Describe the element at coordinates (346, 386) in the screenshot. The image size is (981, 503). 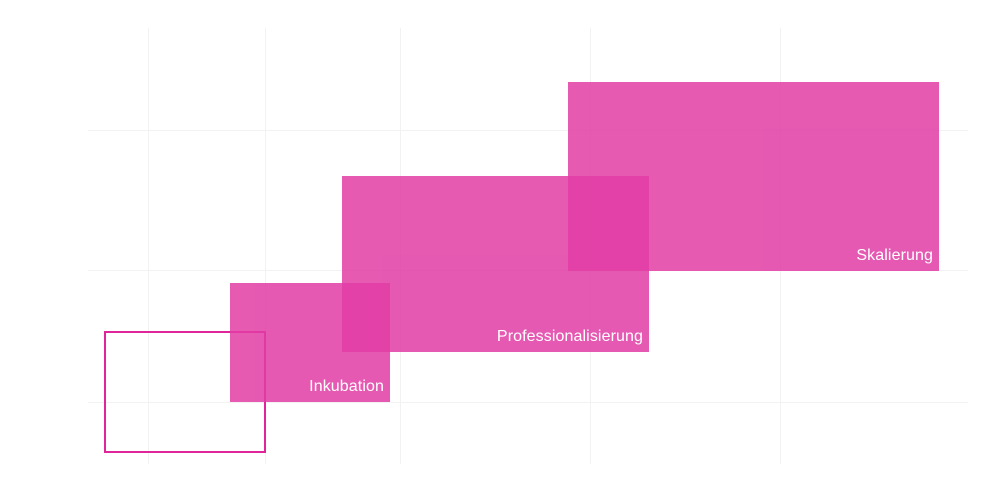
I see `phase-label-inkubation: Inkubation` at that location.